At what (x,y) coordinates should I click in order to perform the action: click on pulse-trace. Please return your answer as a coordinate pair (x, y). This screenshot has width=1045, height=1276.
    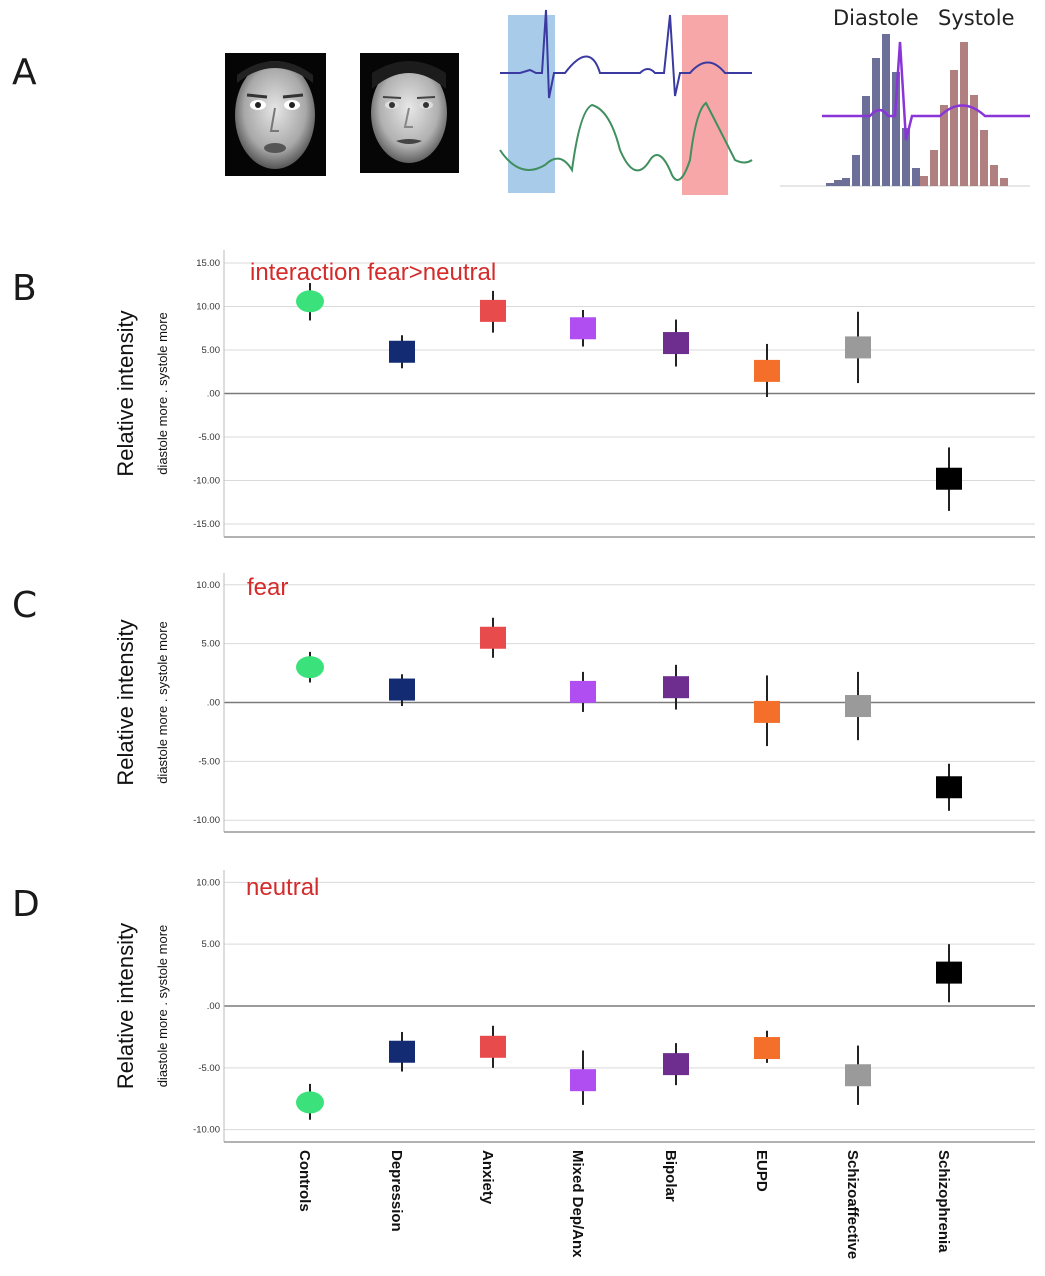
    Looking at the image, I should click on (626, 141).